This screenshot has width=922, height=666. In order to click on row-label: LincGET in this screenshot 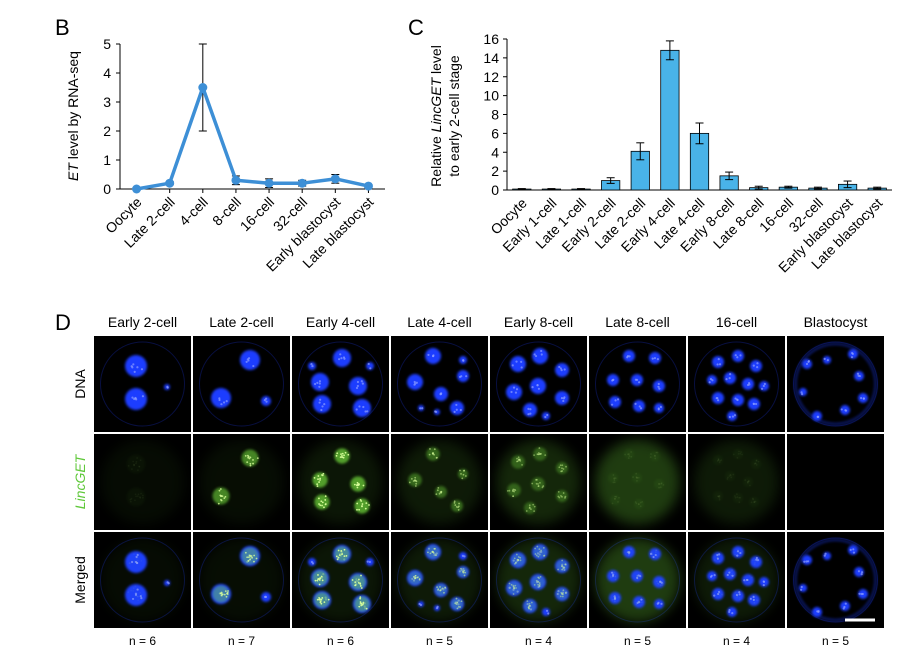, I will do `click(80, 481)`.